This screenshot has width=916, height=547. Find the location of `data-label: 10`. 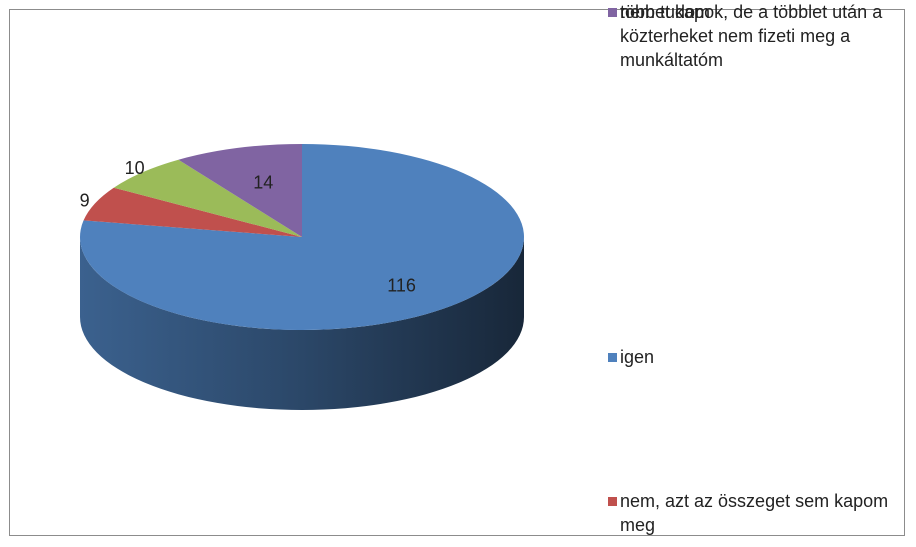

data-label: 10 is located at coordinates (135, 168).